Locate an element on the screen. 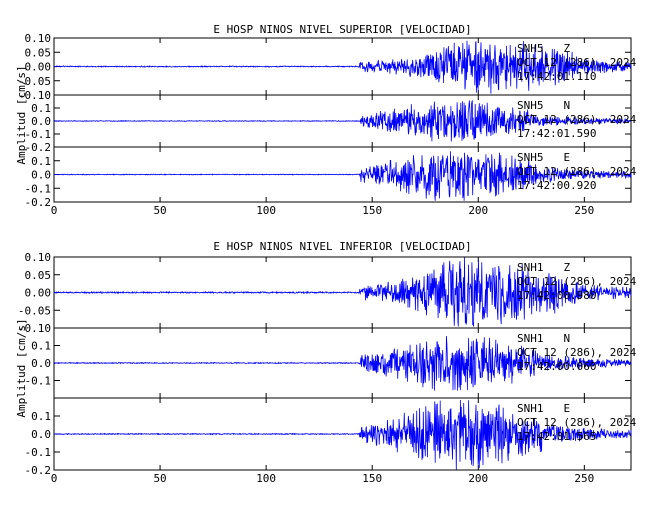 The image size is (650, 505). record-time: 17:42:01.565 is located at coordinates (556, 436).